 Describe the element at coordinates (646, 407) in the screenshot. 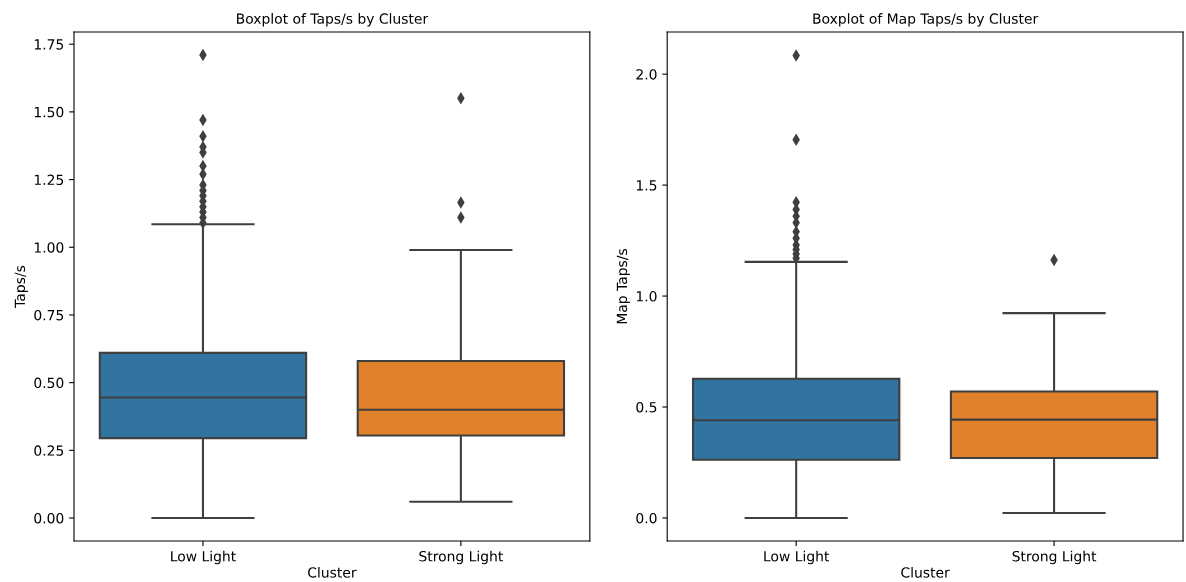

I see `y-tick-label: 0.5` at that location.